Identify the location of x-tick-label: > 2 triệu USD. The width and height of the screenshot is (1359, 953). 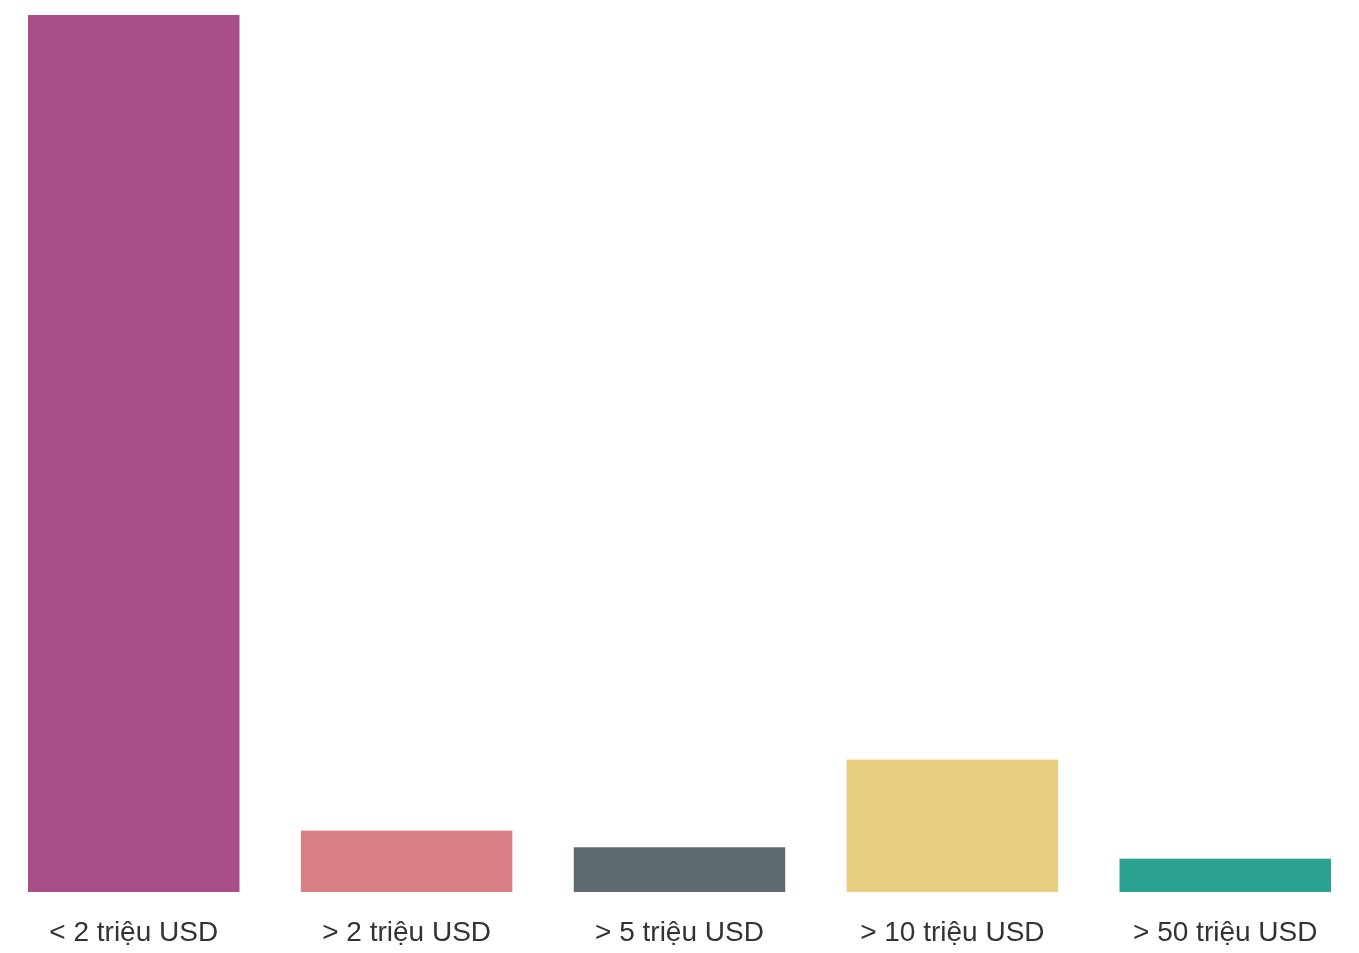
(407, 931).